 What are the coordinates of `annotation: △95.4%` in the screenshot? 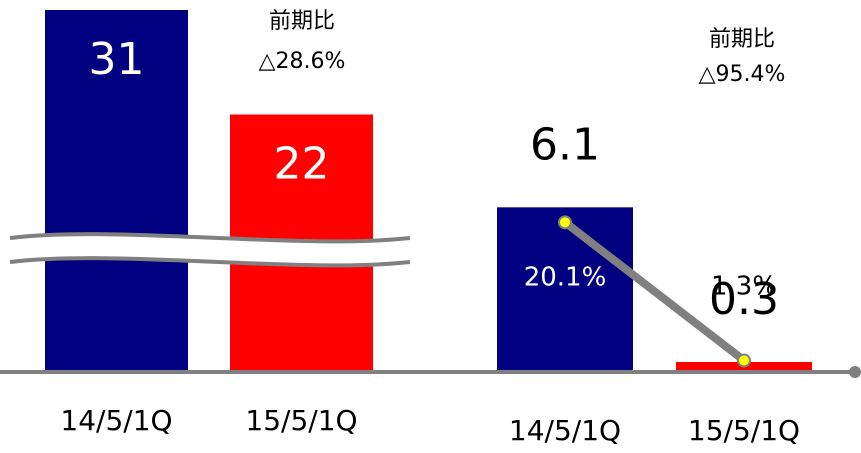 It's located at (742, 74).